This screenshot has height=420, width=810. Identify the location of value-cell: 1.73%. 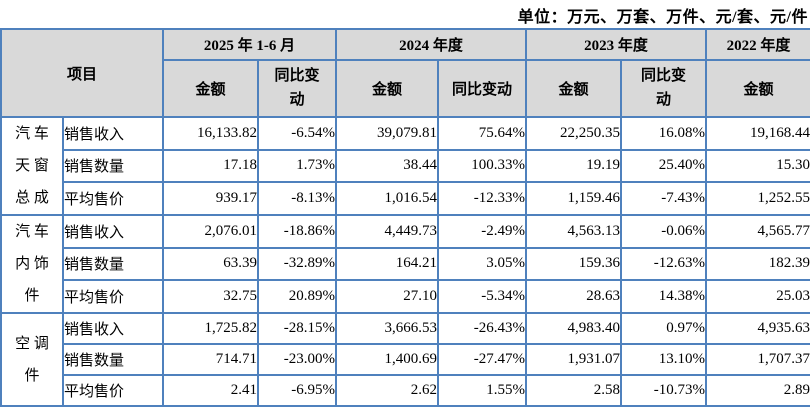
(297, 166).